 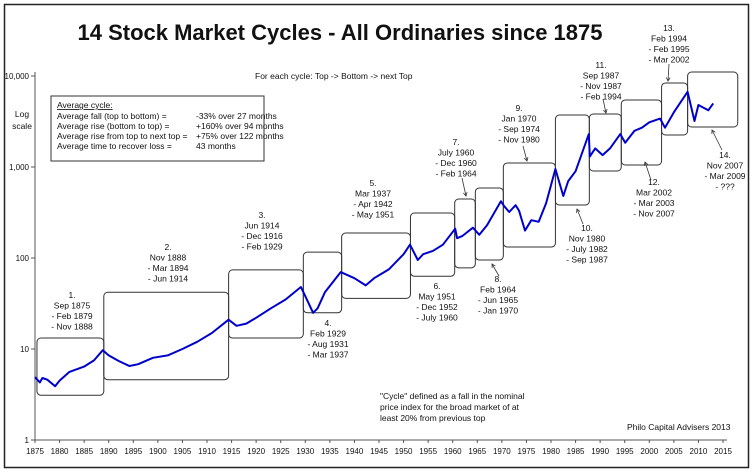 What do you see at coordinates (355, 451) in the screenshot?
I see `x-tick-label: 1940` at bounding box center [355, 451].